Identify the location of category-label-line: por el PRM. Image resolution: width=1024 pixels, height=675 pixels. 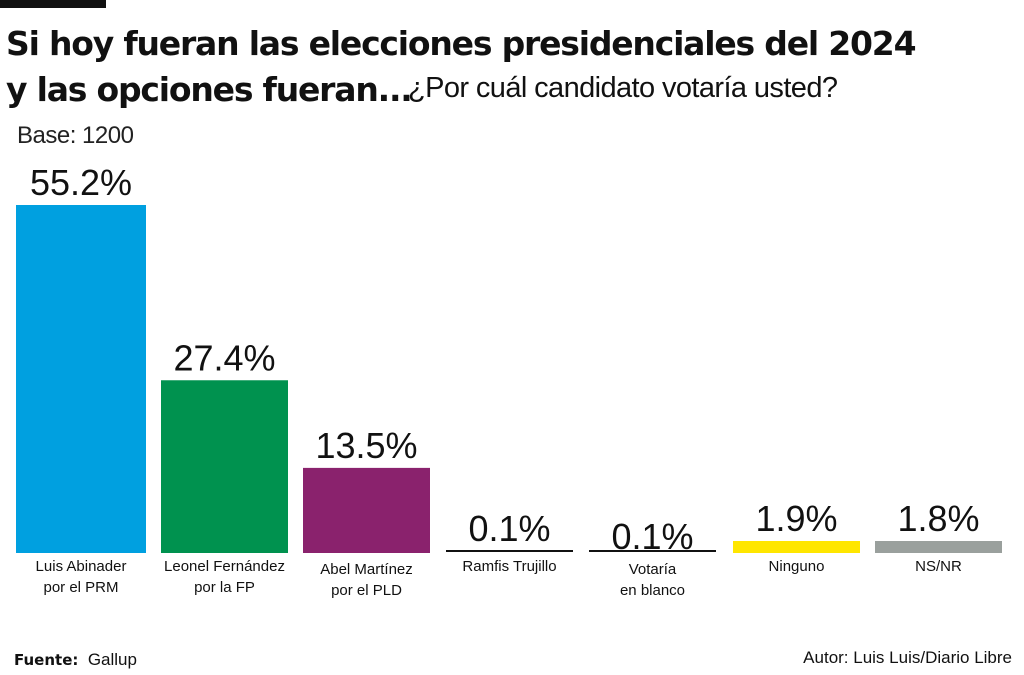
(80, 587).